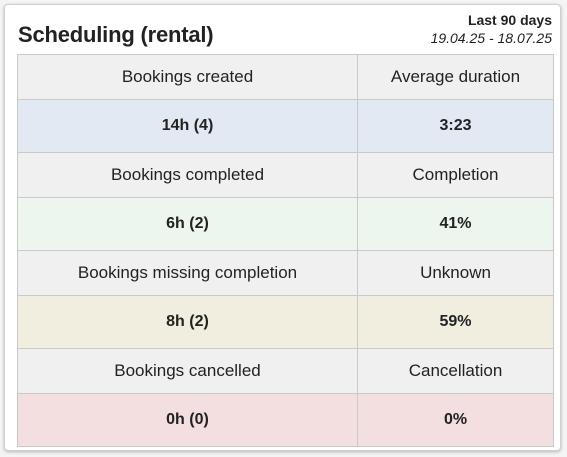  Describe the element at coordinates (187, 126) in the screenshot. I see `bookings-created-value: 14h (4)` at that location.